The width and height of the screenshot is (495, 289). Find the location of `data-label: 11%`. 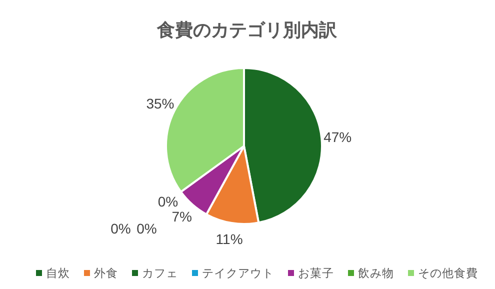

data-label: 11% is located at coordinates (229, 238).